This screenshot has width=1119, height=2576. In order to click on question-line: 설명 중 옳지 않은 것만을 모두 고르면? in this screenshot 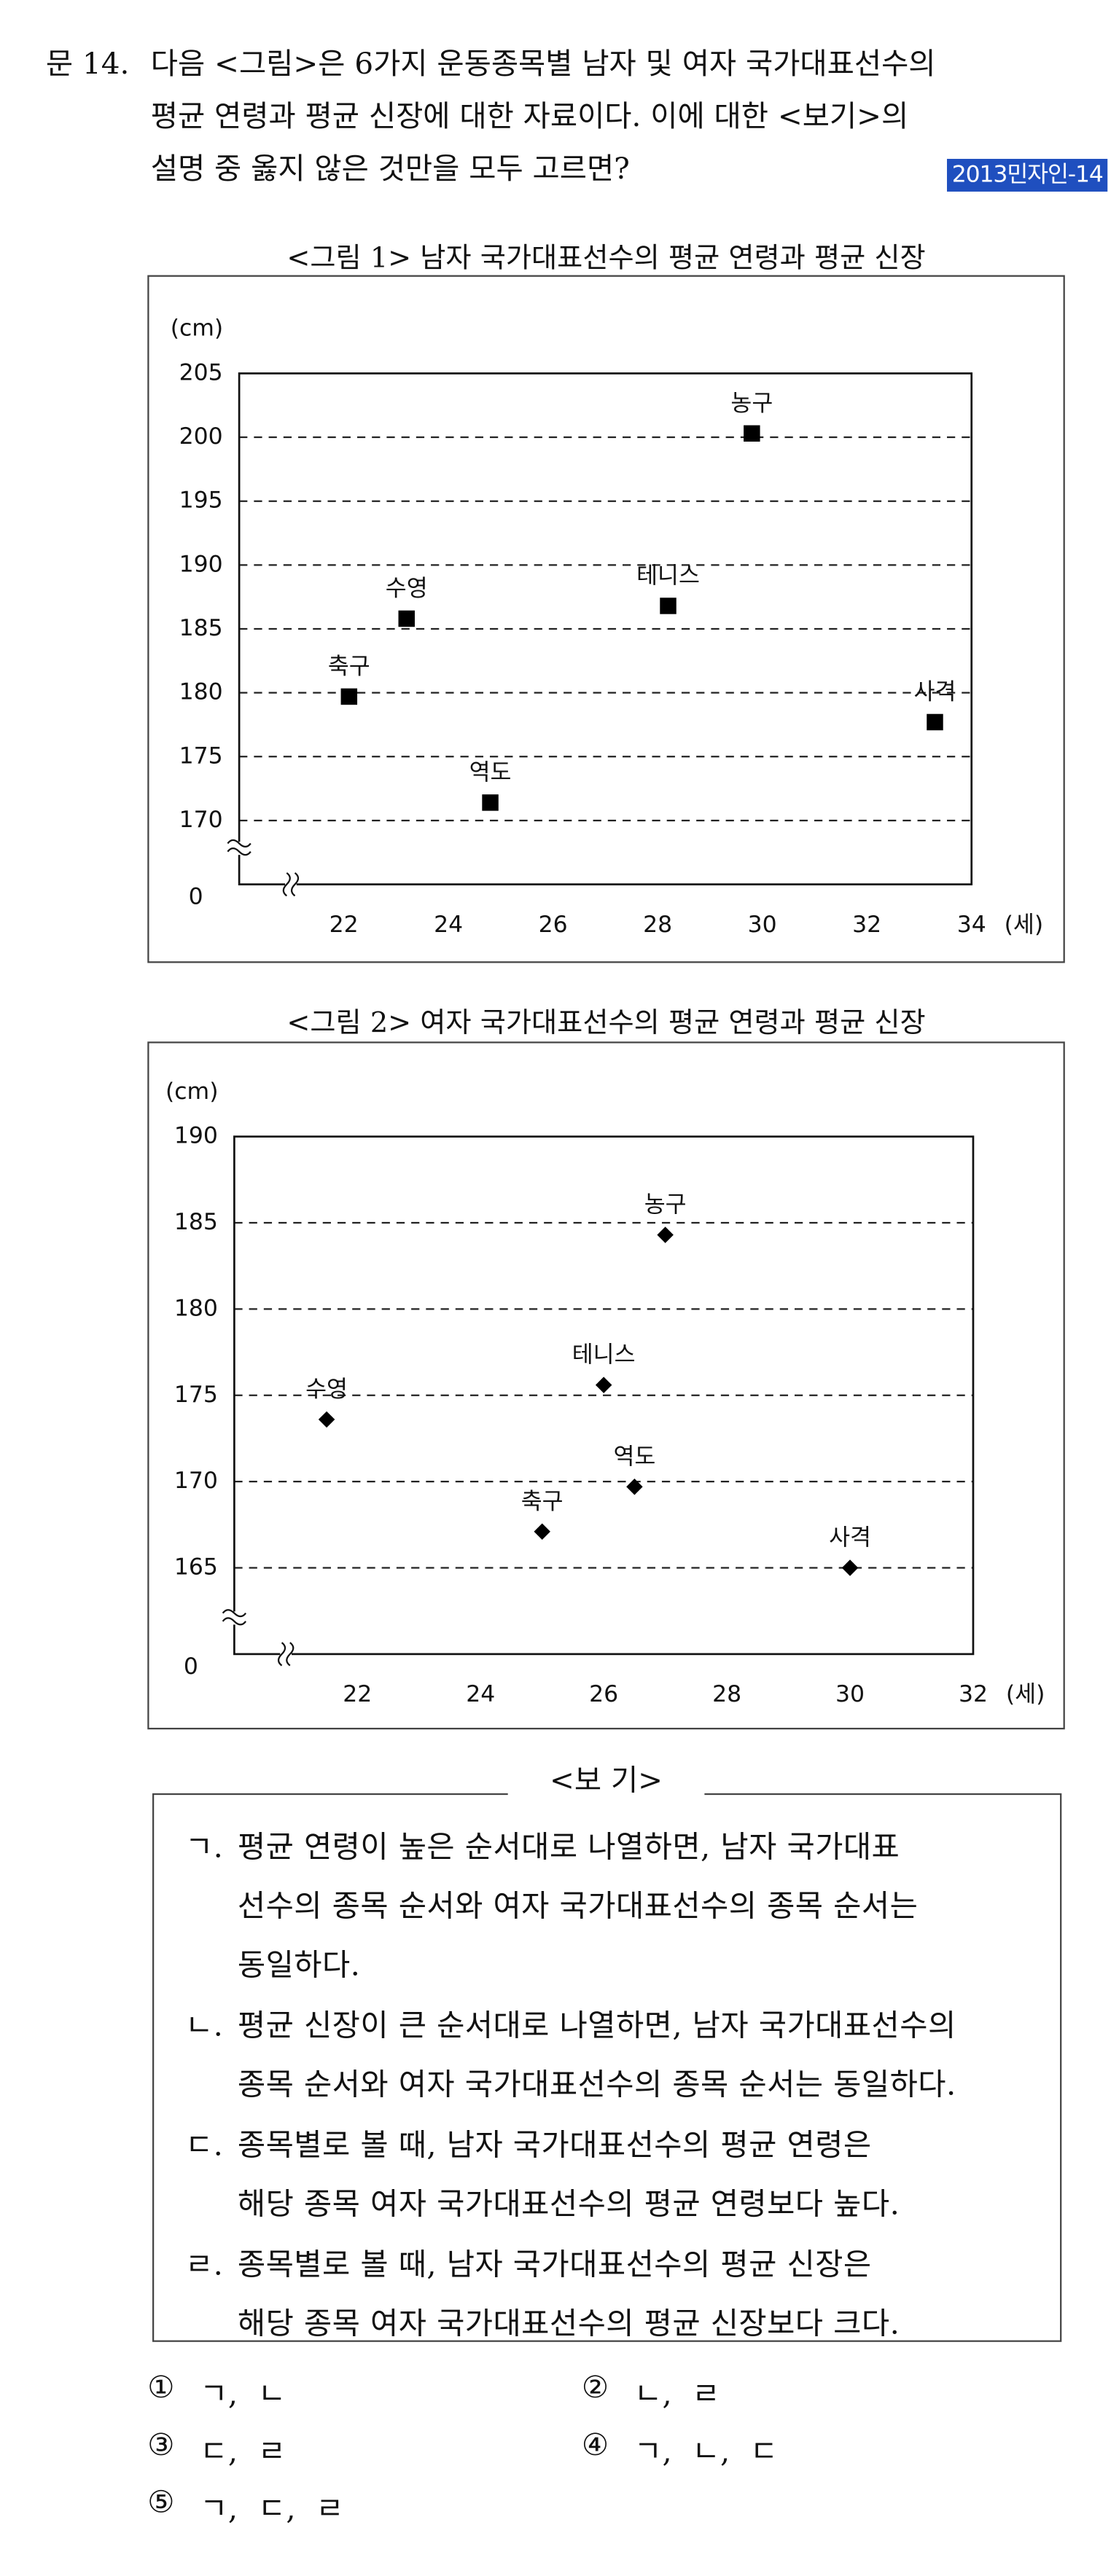, I will do `click(390, 169)`.